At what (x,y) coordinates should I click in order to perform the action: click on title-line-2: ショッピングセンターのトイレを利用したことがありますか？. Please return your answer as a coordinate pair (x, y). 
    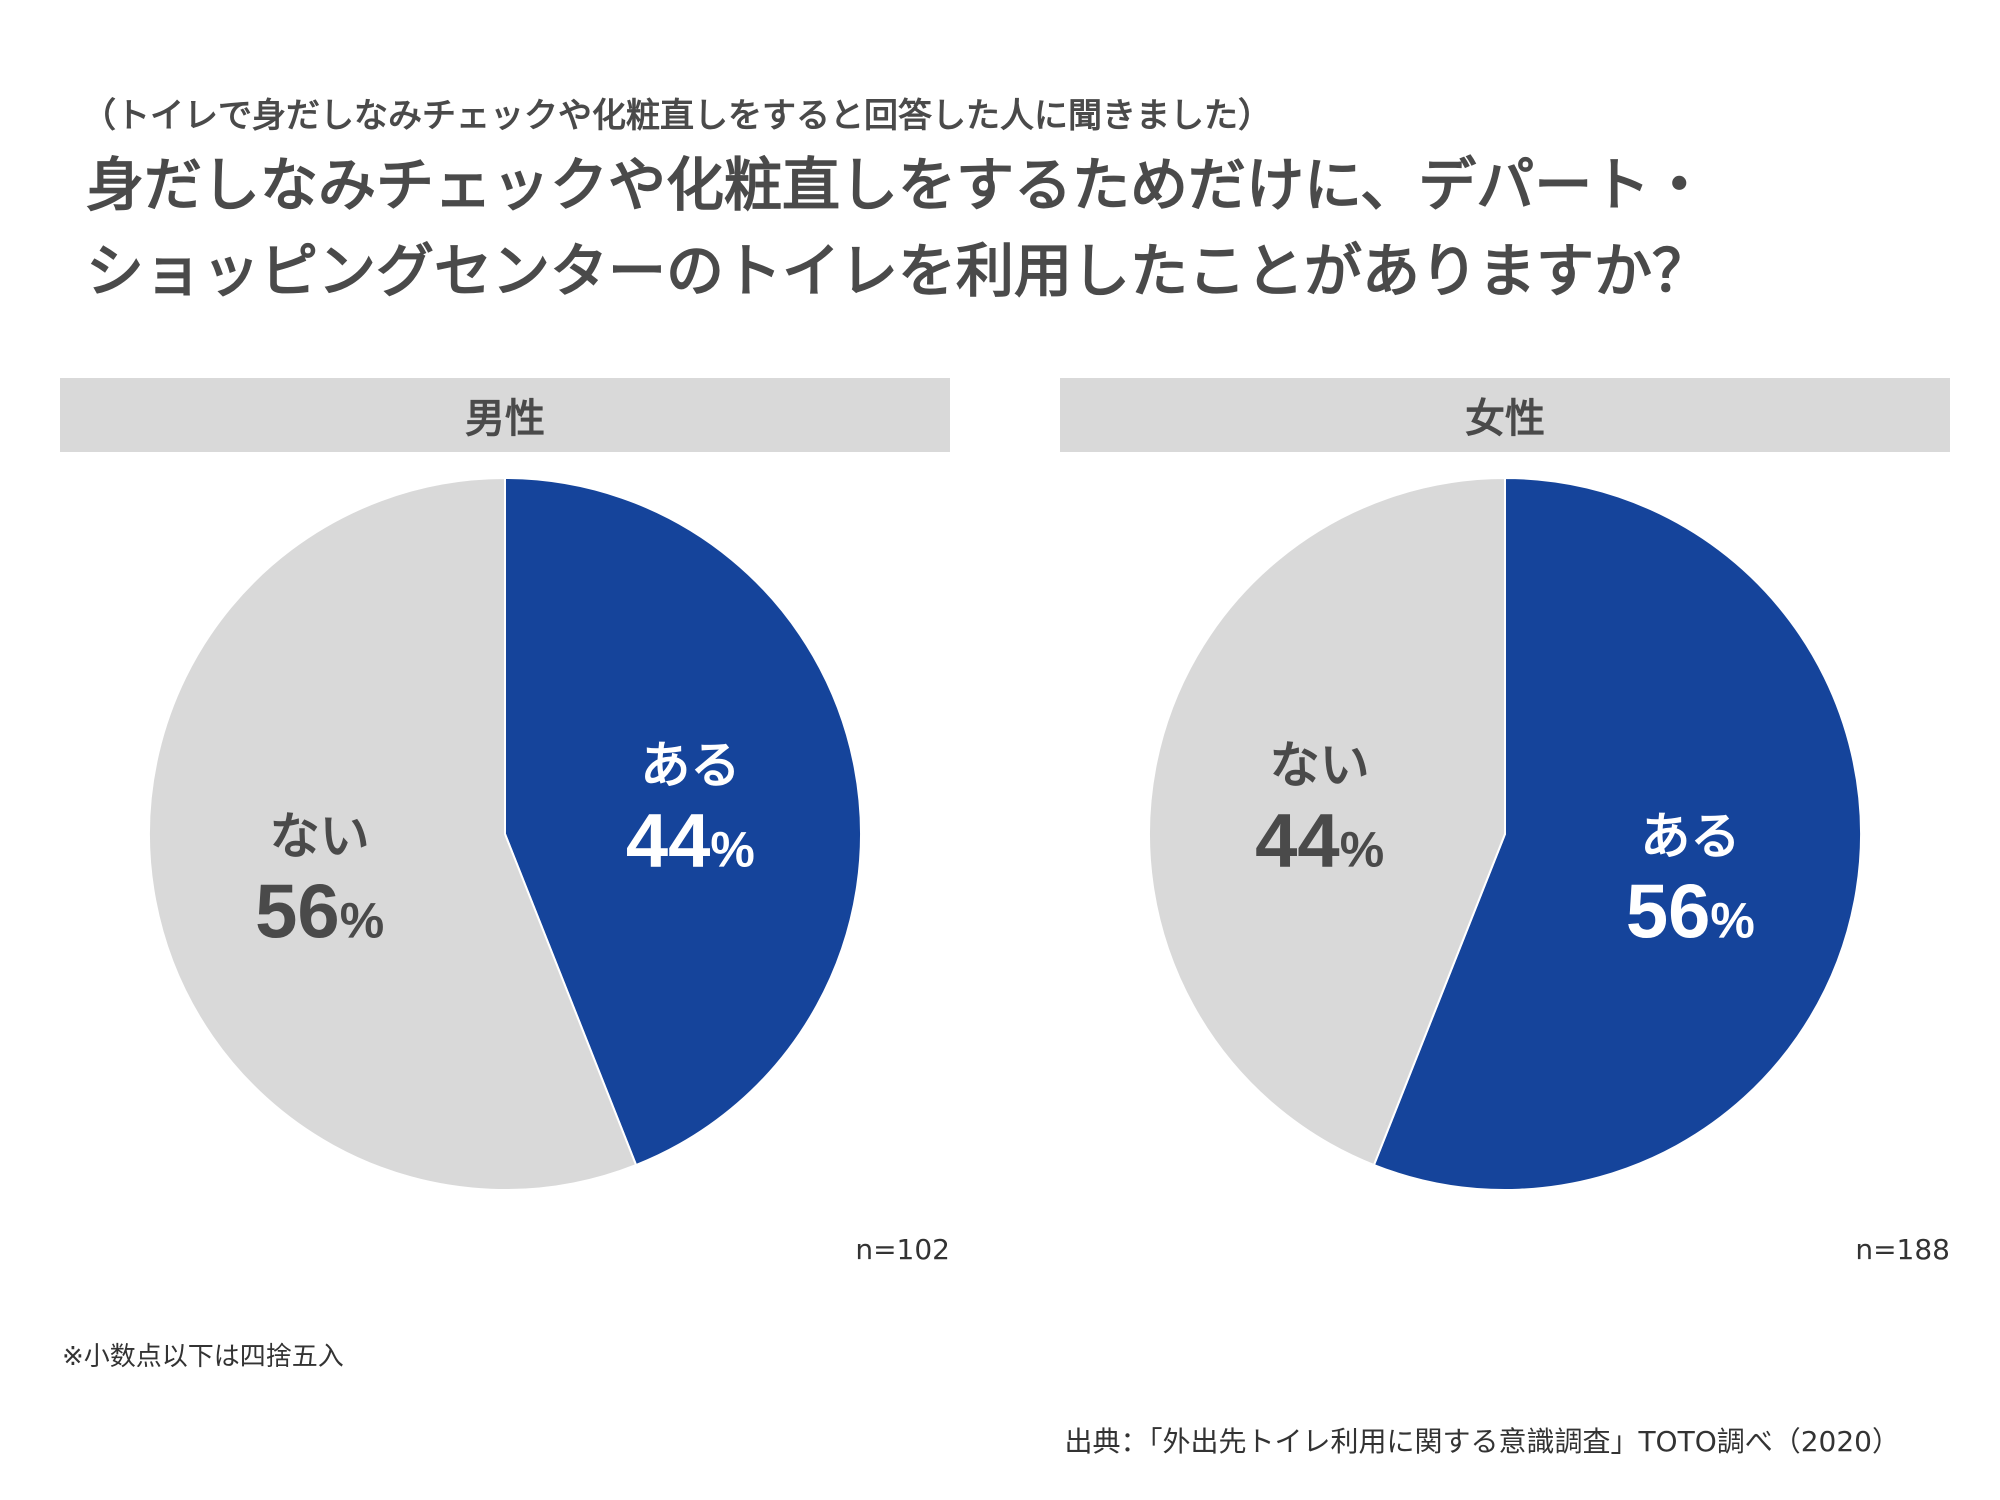
    Looking at the image, I should click on (898, 271).